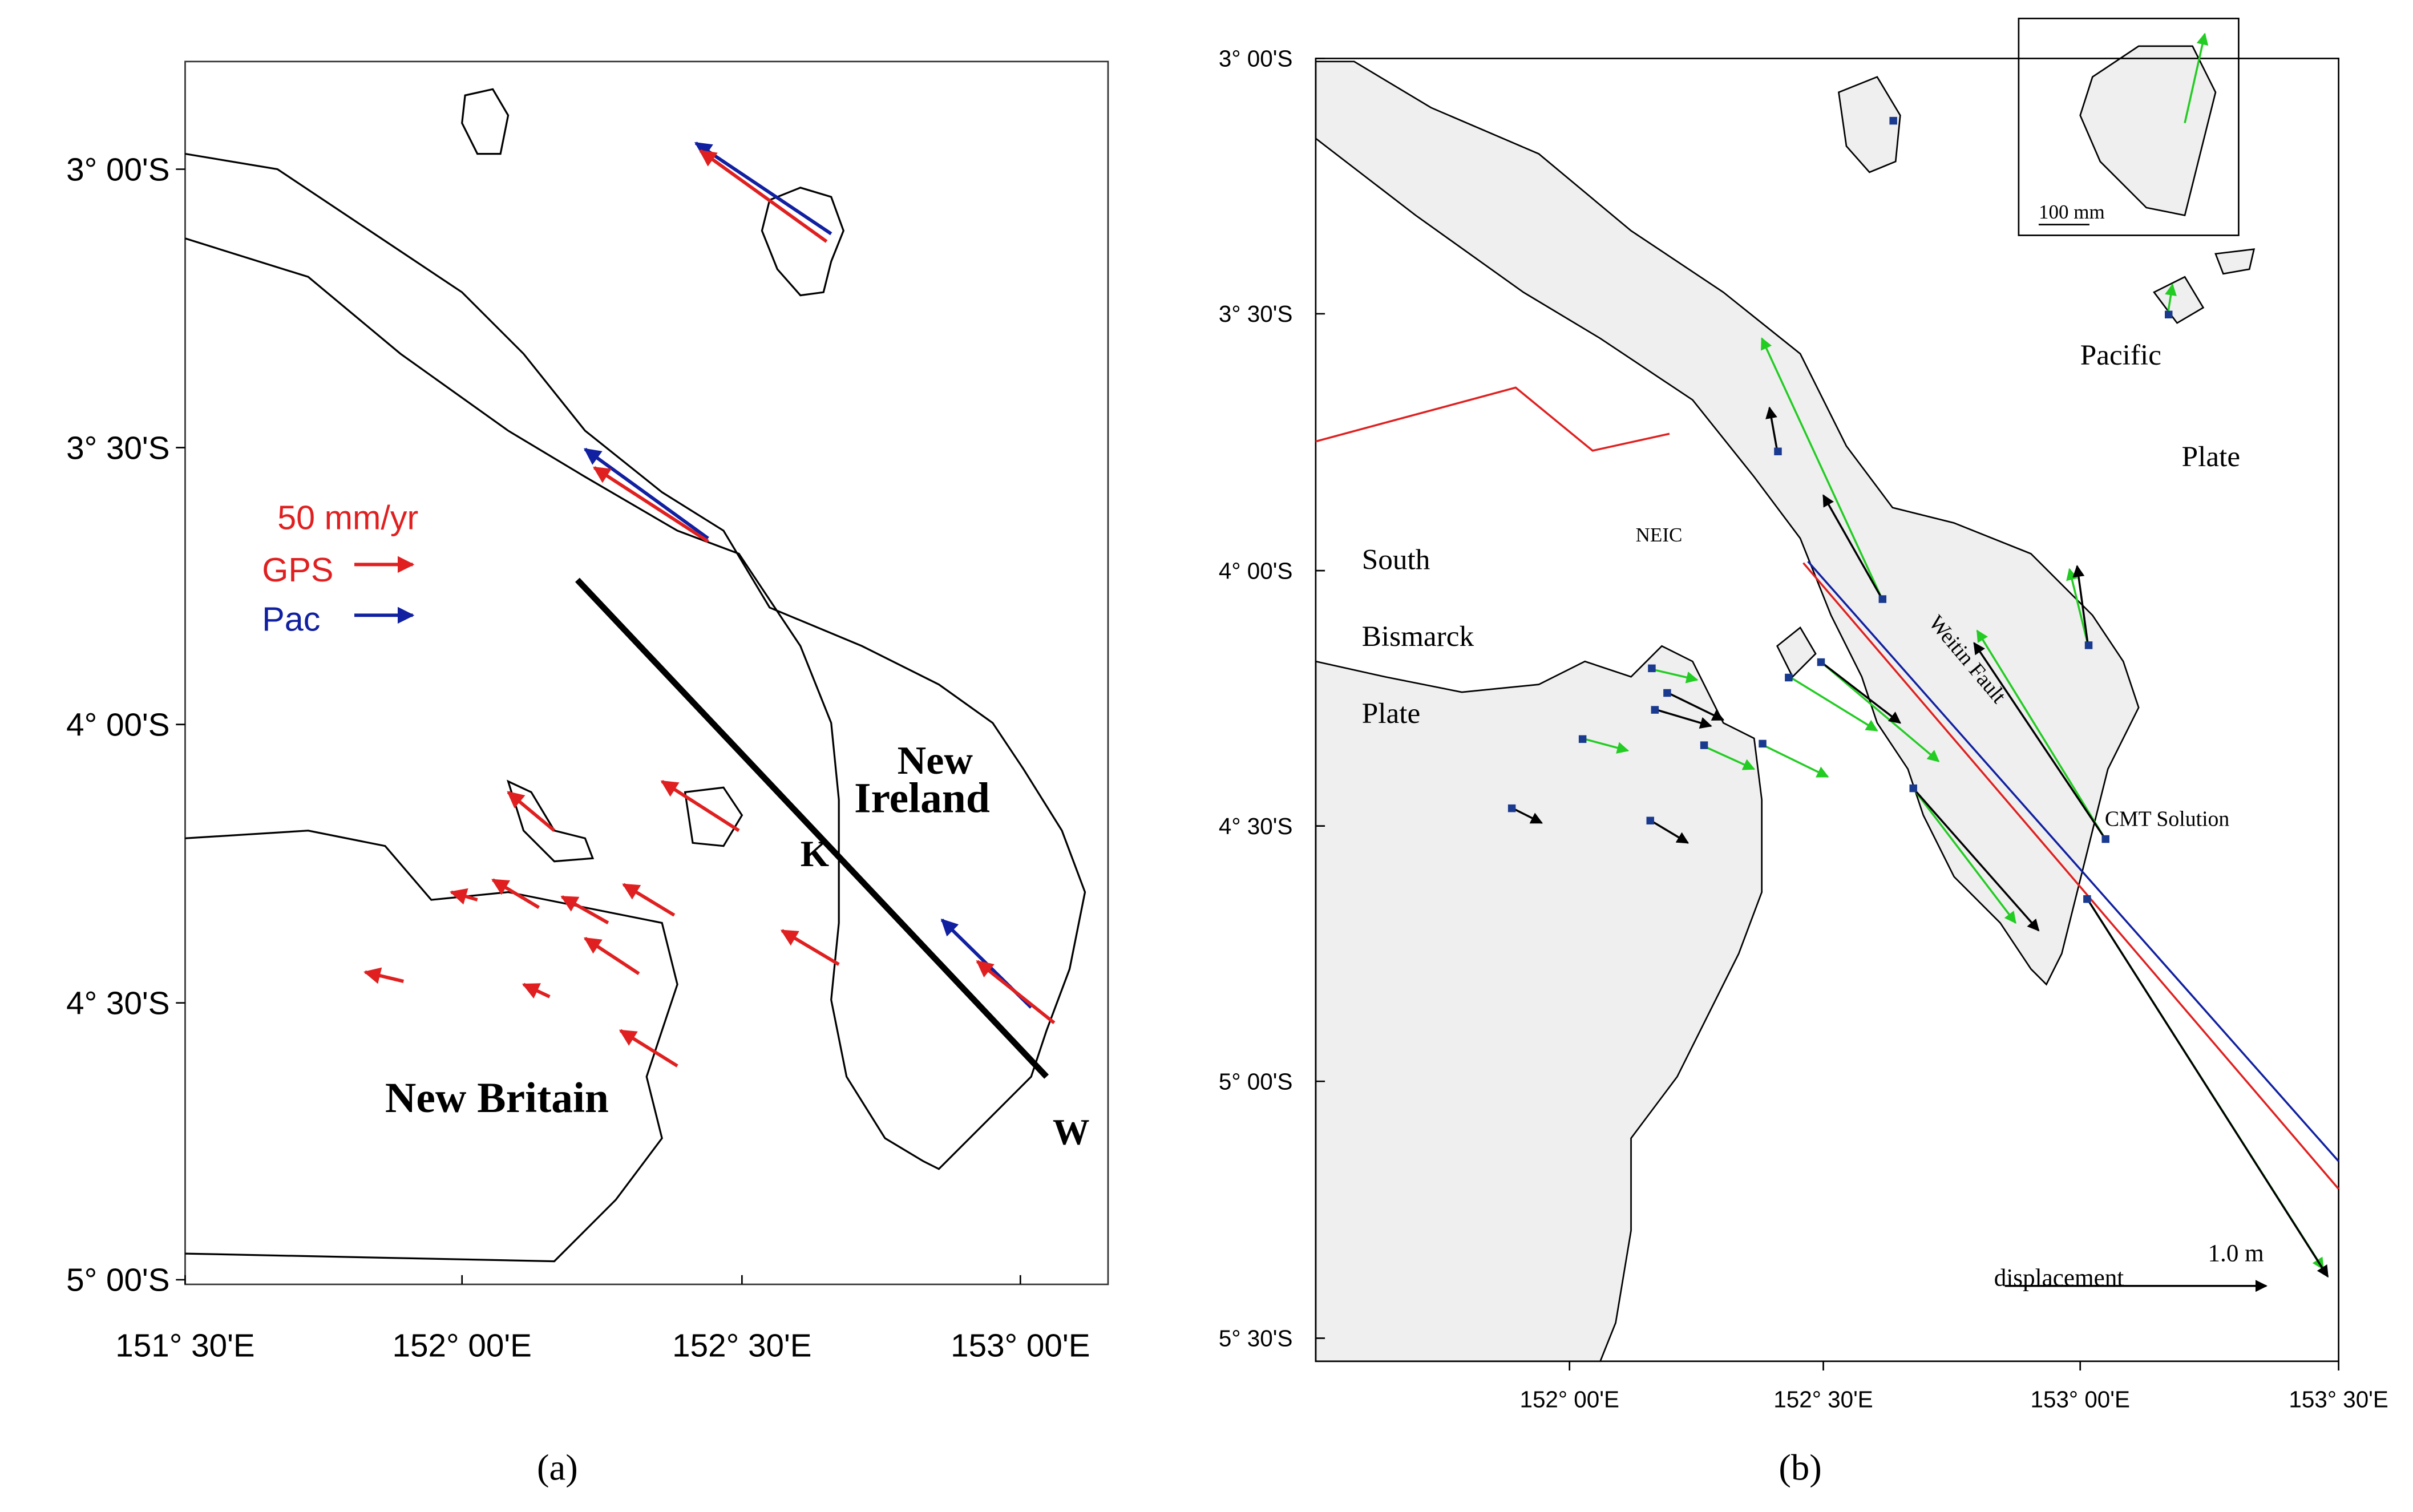 This screenshot has height=1512, width=2413. I want to click on fault-line, so click(812, 828).